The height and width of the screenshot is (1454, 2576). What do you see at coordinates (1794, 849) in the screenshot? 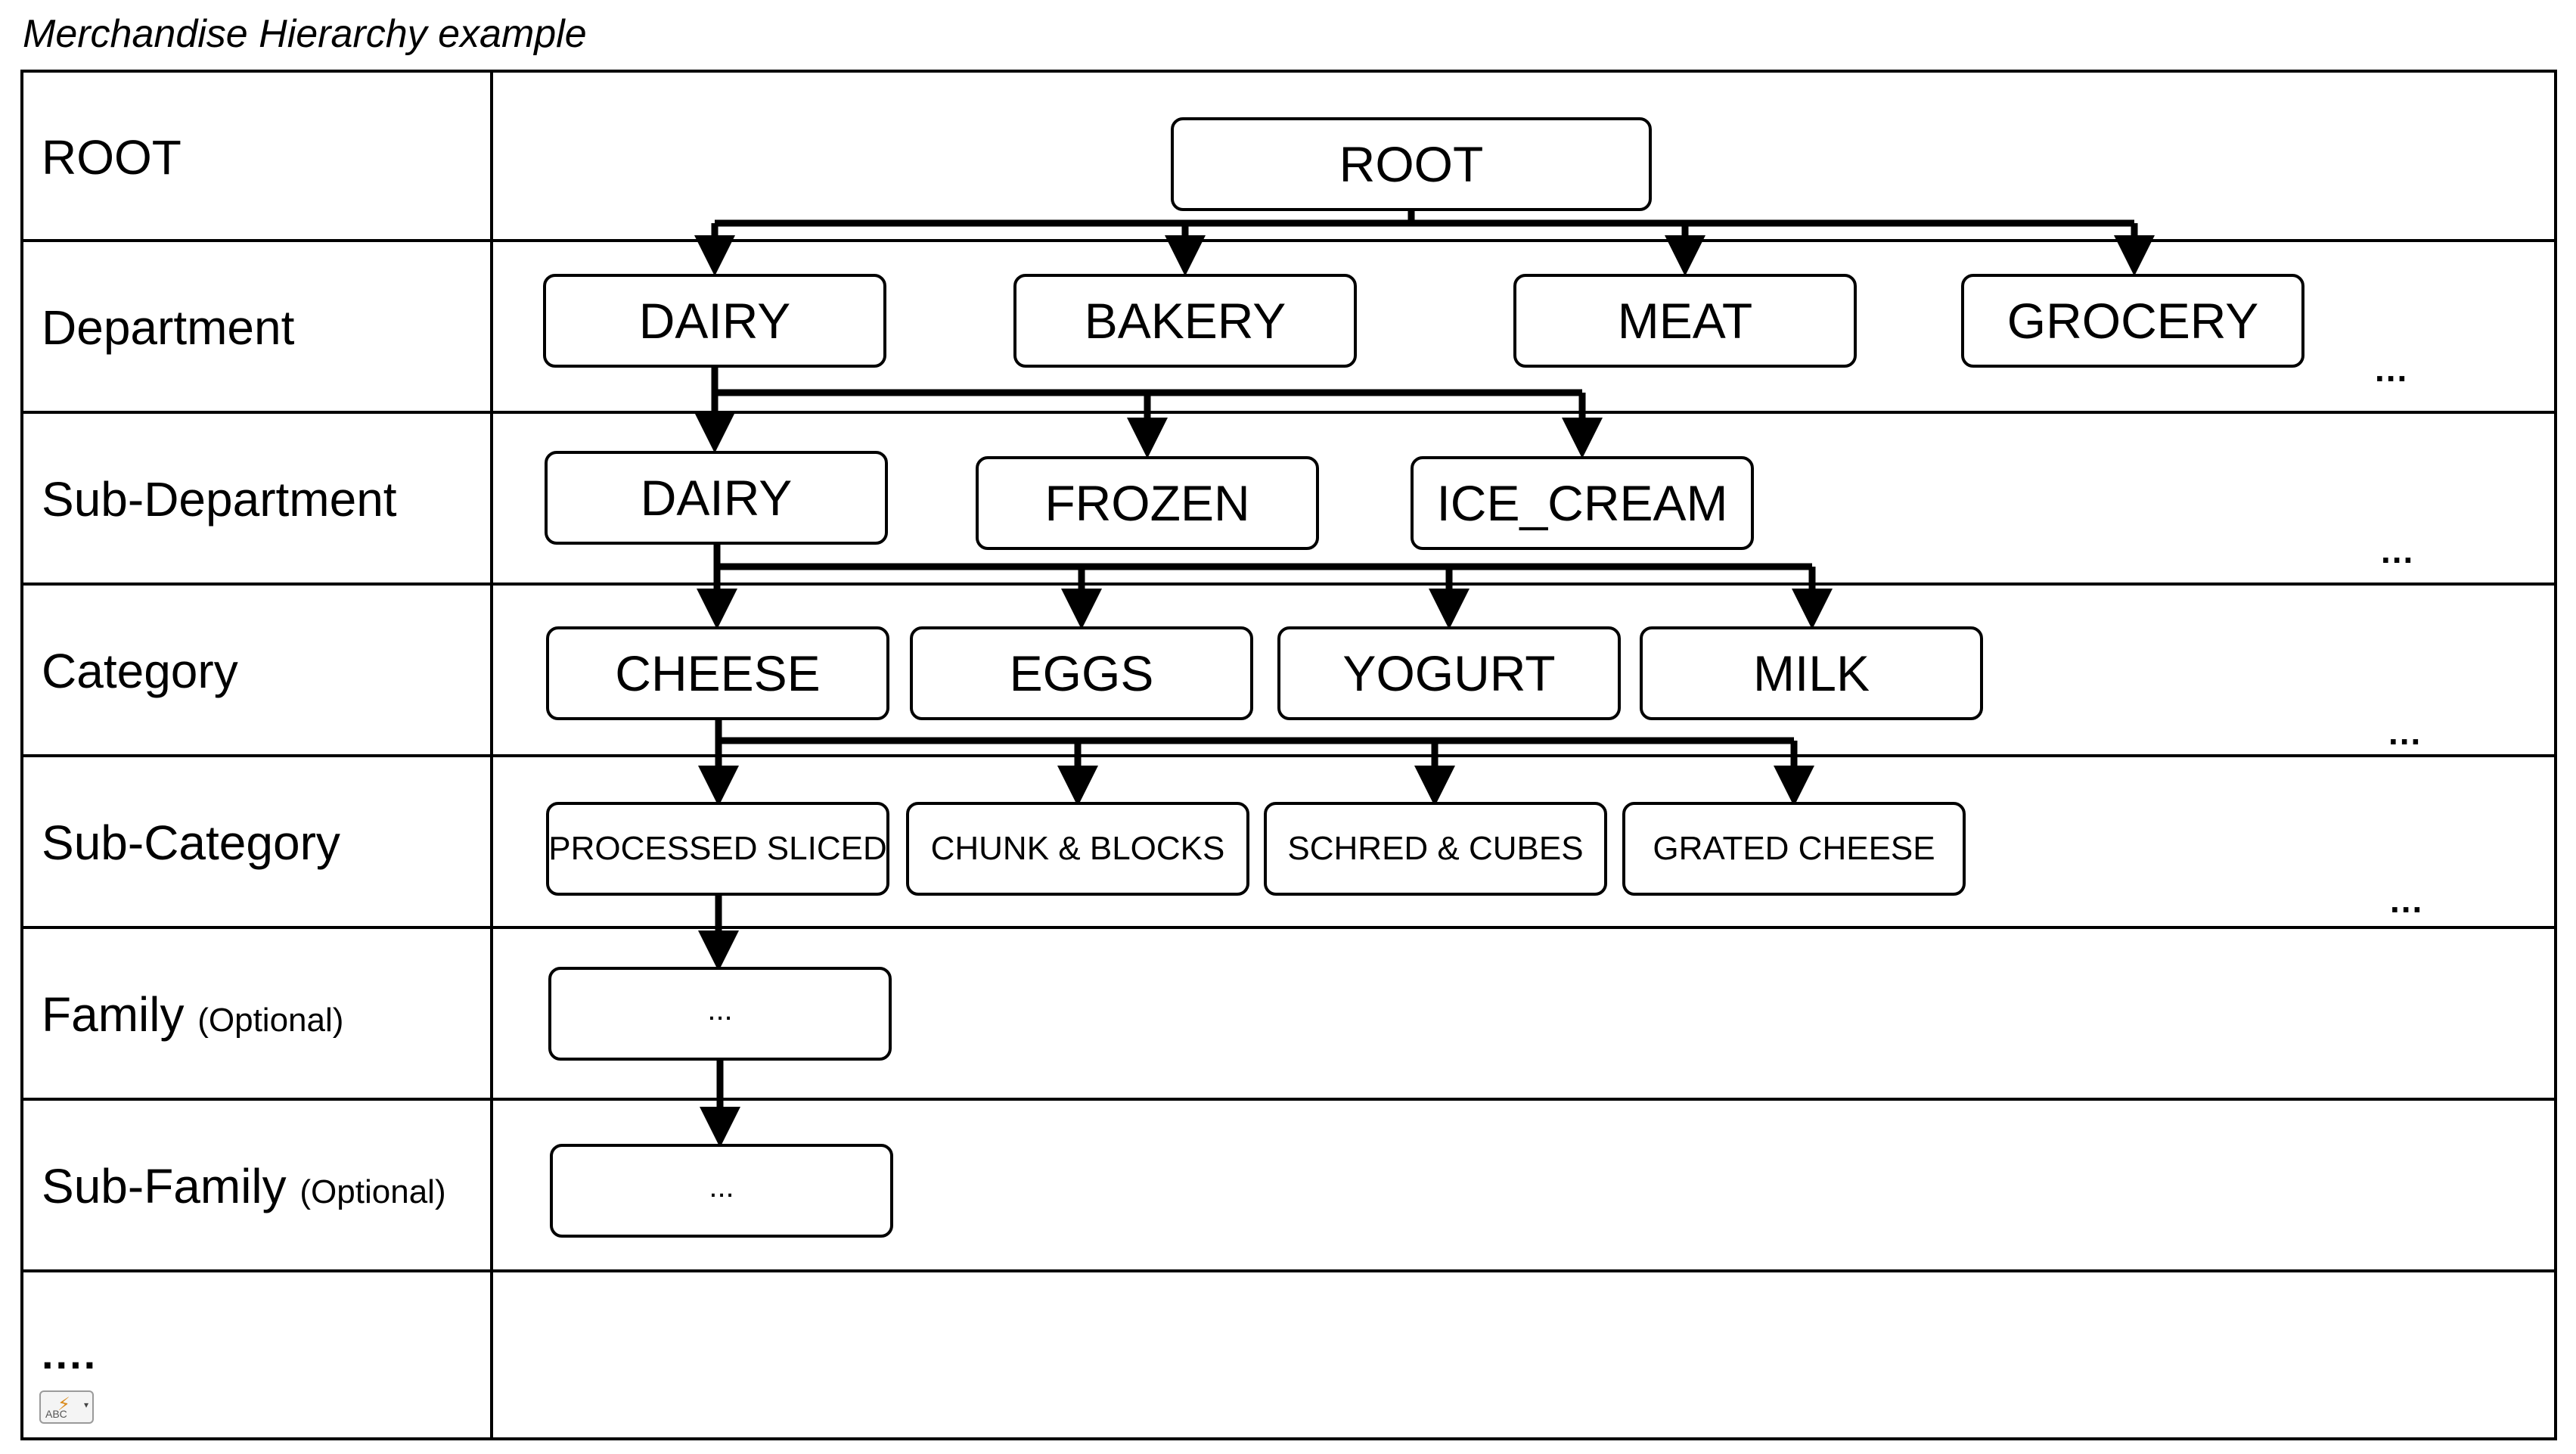
I see `node-sub-category-grated-cheese: GRATED CHEESE` at bounding box center [1794, 849].